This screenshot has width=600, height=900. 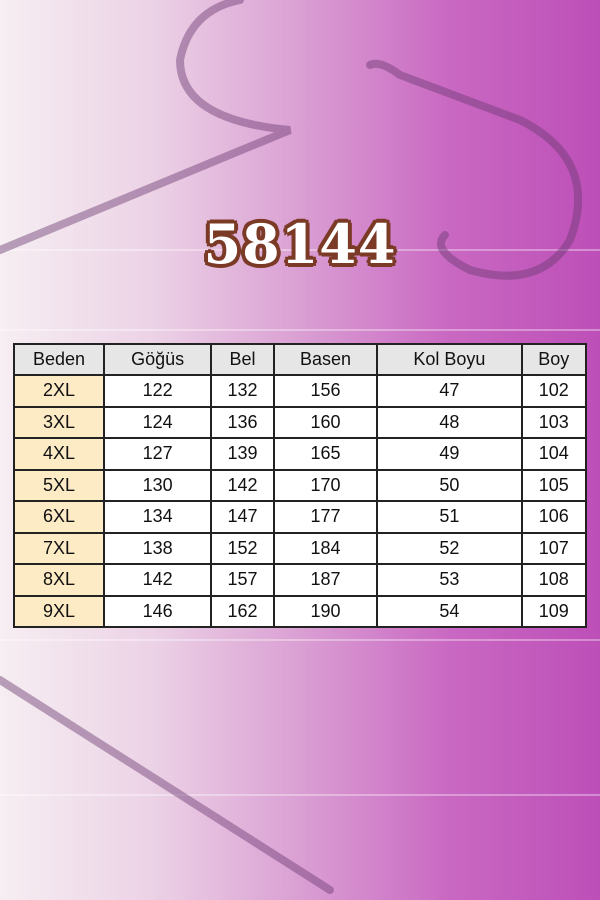 I want to click on size-cell: 9XL, so click(x=59, y=611).